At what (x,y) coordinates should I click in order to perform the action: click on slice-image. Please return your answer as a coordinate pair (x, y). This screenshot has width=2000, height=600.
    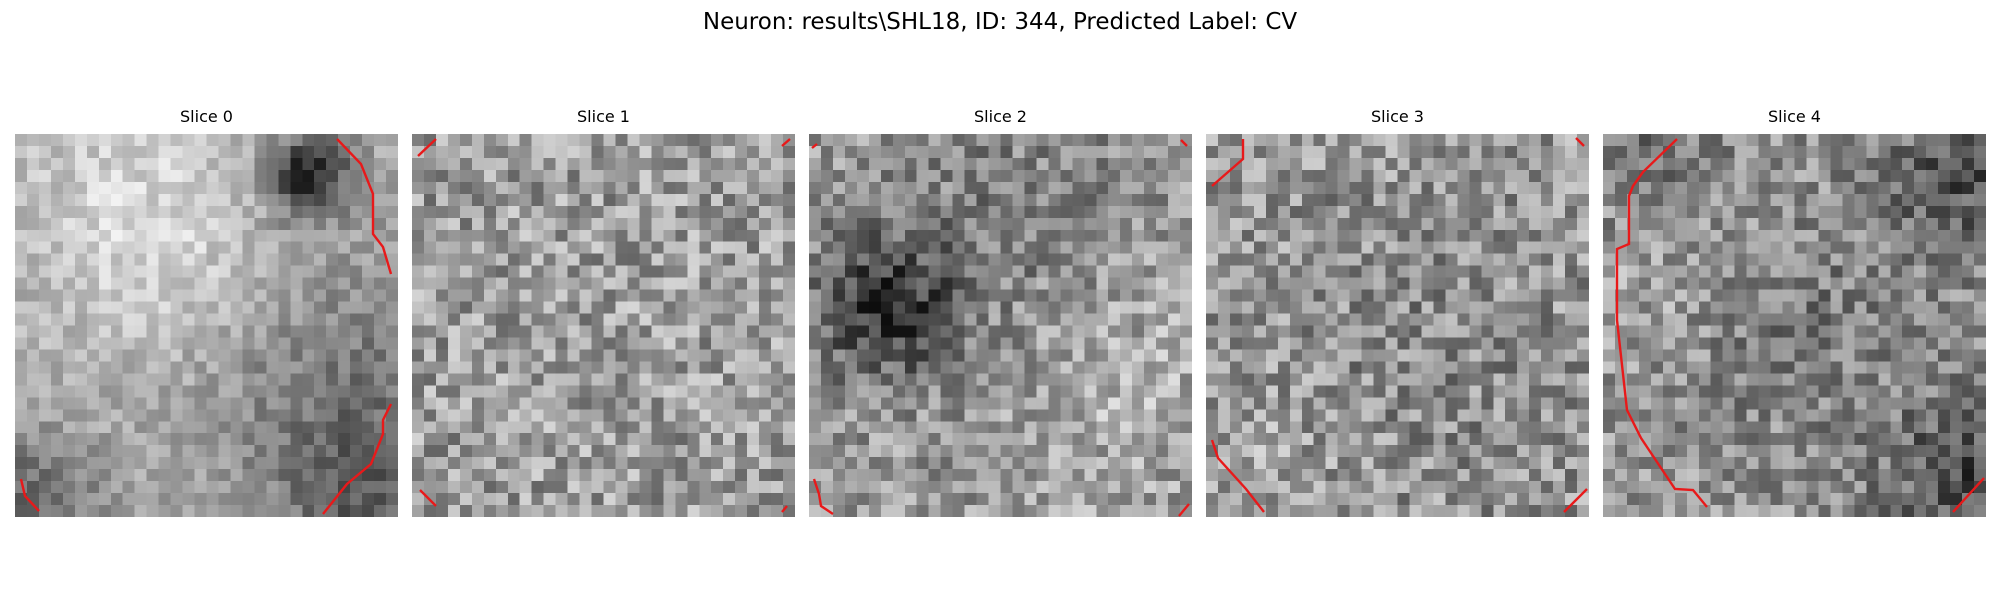
    Looking at the image, I should click on (1397, 325).